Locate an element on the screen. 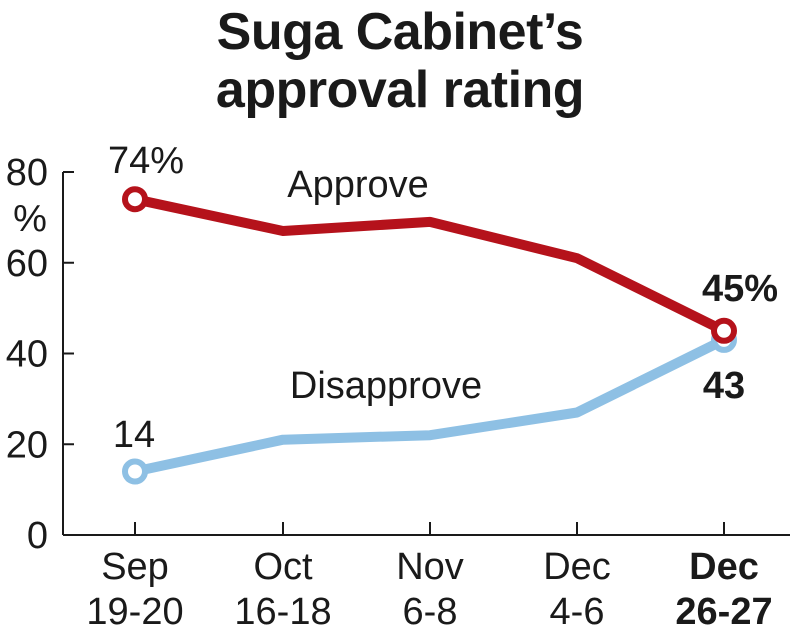  x-tick-label-line1: Nov is located at coordinates (430, 567).